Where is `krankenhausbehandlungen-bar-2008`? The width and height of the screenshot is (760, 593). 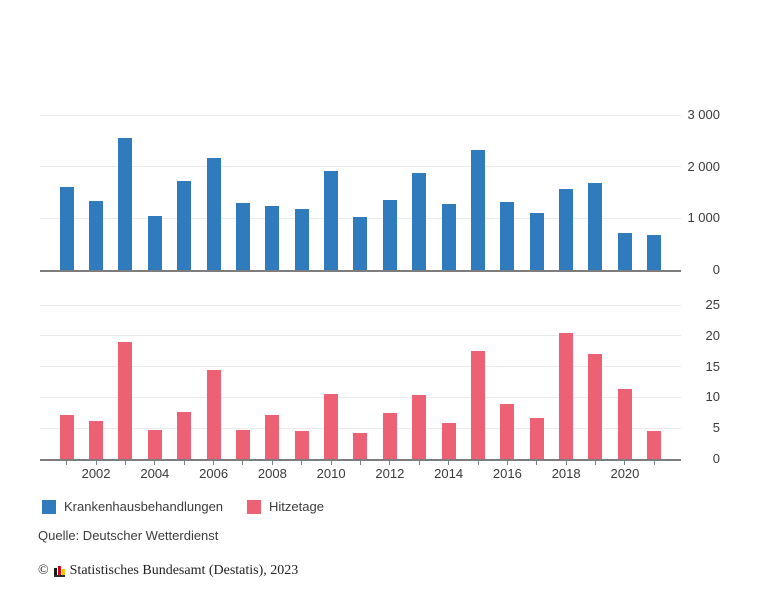 krankenhausbehandlungen-bar-2008 is located at coordinates (272, 237).